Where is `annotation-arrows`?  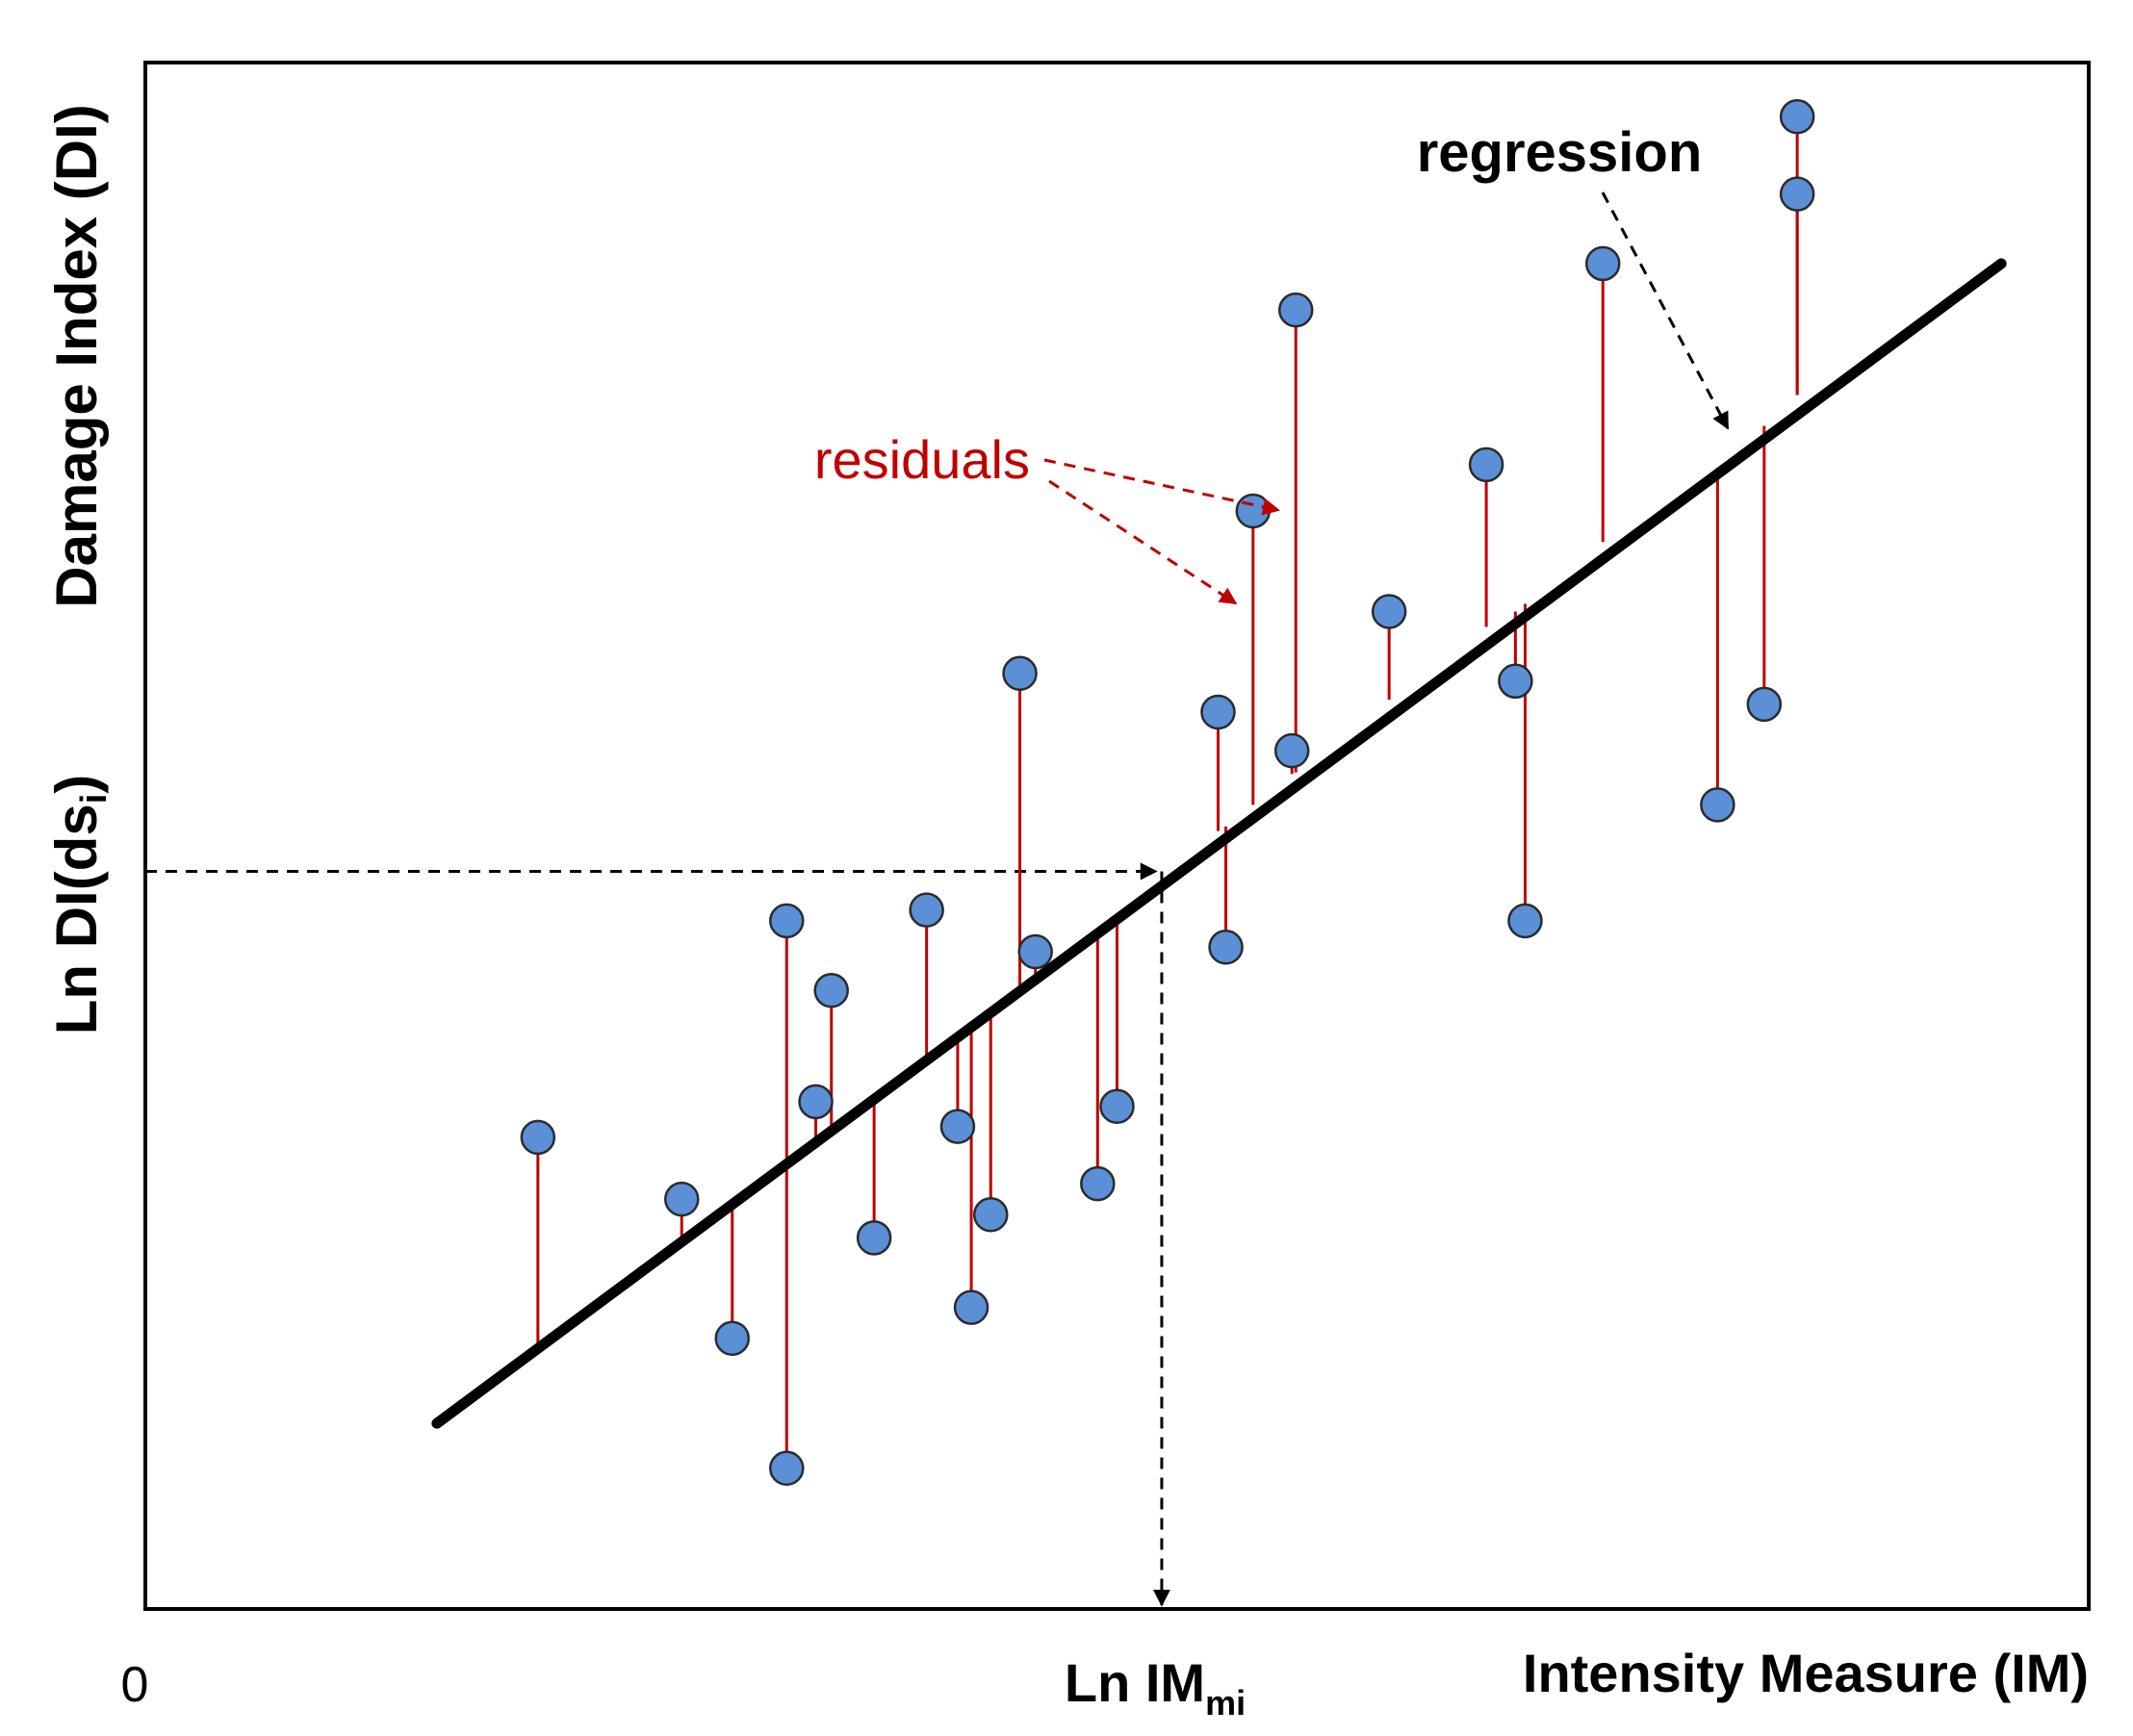
annotation-arrows is located at coordinates (1386, 398).